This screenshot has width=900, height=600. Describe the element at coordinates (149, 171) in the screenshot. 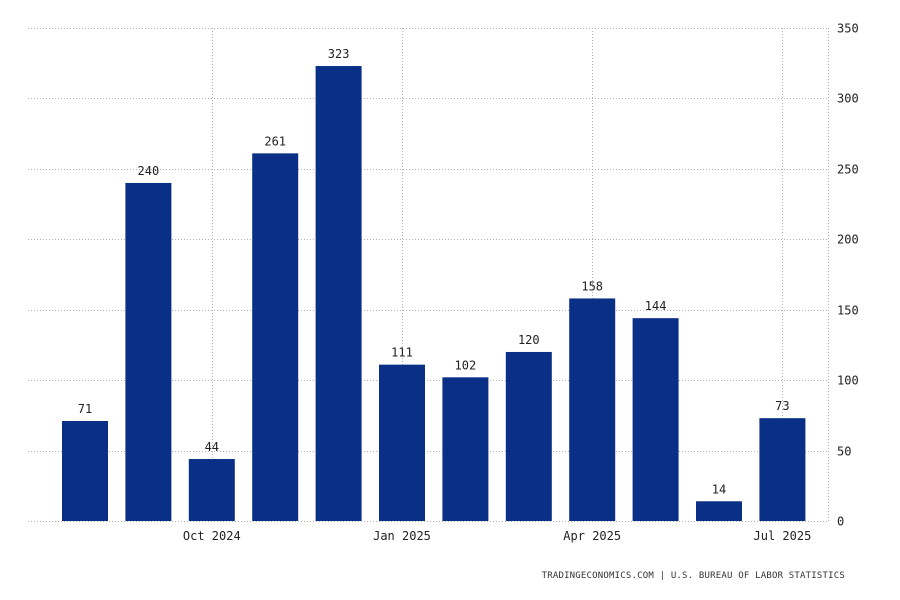

I see `bar-value-label: 240` at that location.